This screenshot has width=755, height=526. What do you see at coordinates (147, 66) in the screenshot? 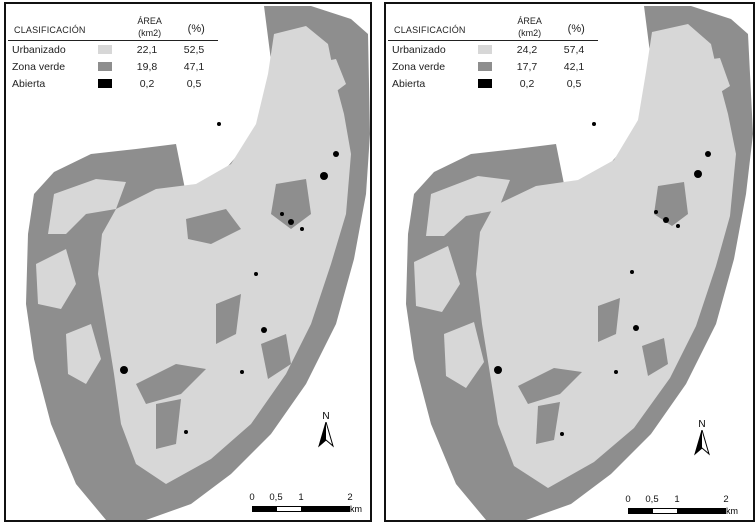
I see `area-value: 19,8` at bounding box center [147, 66].